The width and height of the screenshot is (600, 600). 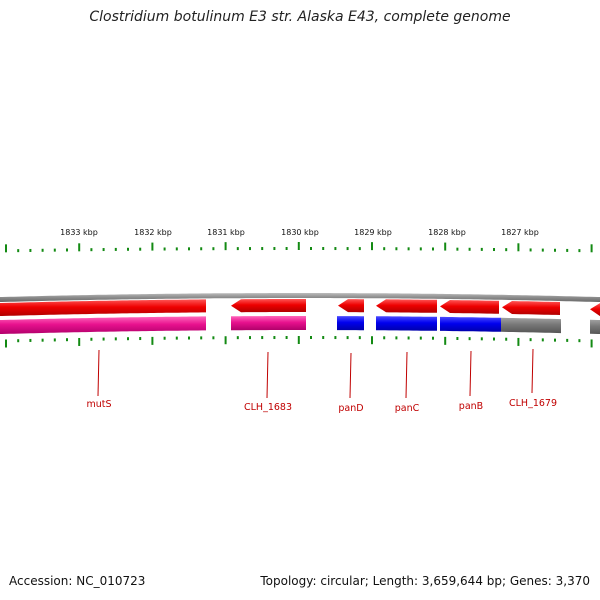 I want to click on accession-text: Accession: NC_010723, so click(x=77, y=581).